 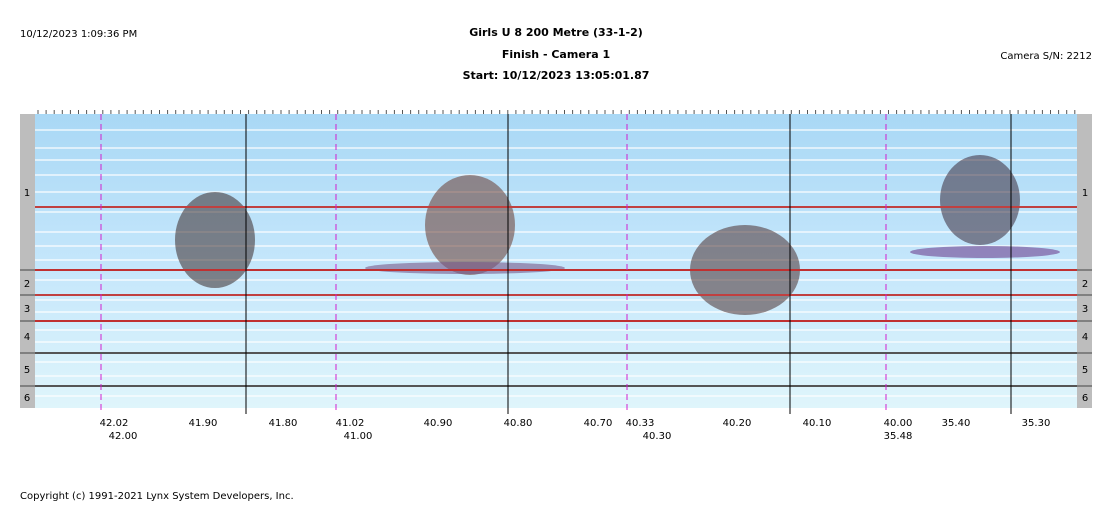 What do you see at coordinates (518, 423) in the screenshot?
I see `time-label: 40.80` at bounding box center [518, 423].